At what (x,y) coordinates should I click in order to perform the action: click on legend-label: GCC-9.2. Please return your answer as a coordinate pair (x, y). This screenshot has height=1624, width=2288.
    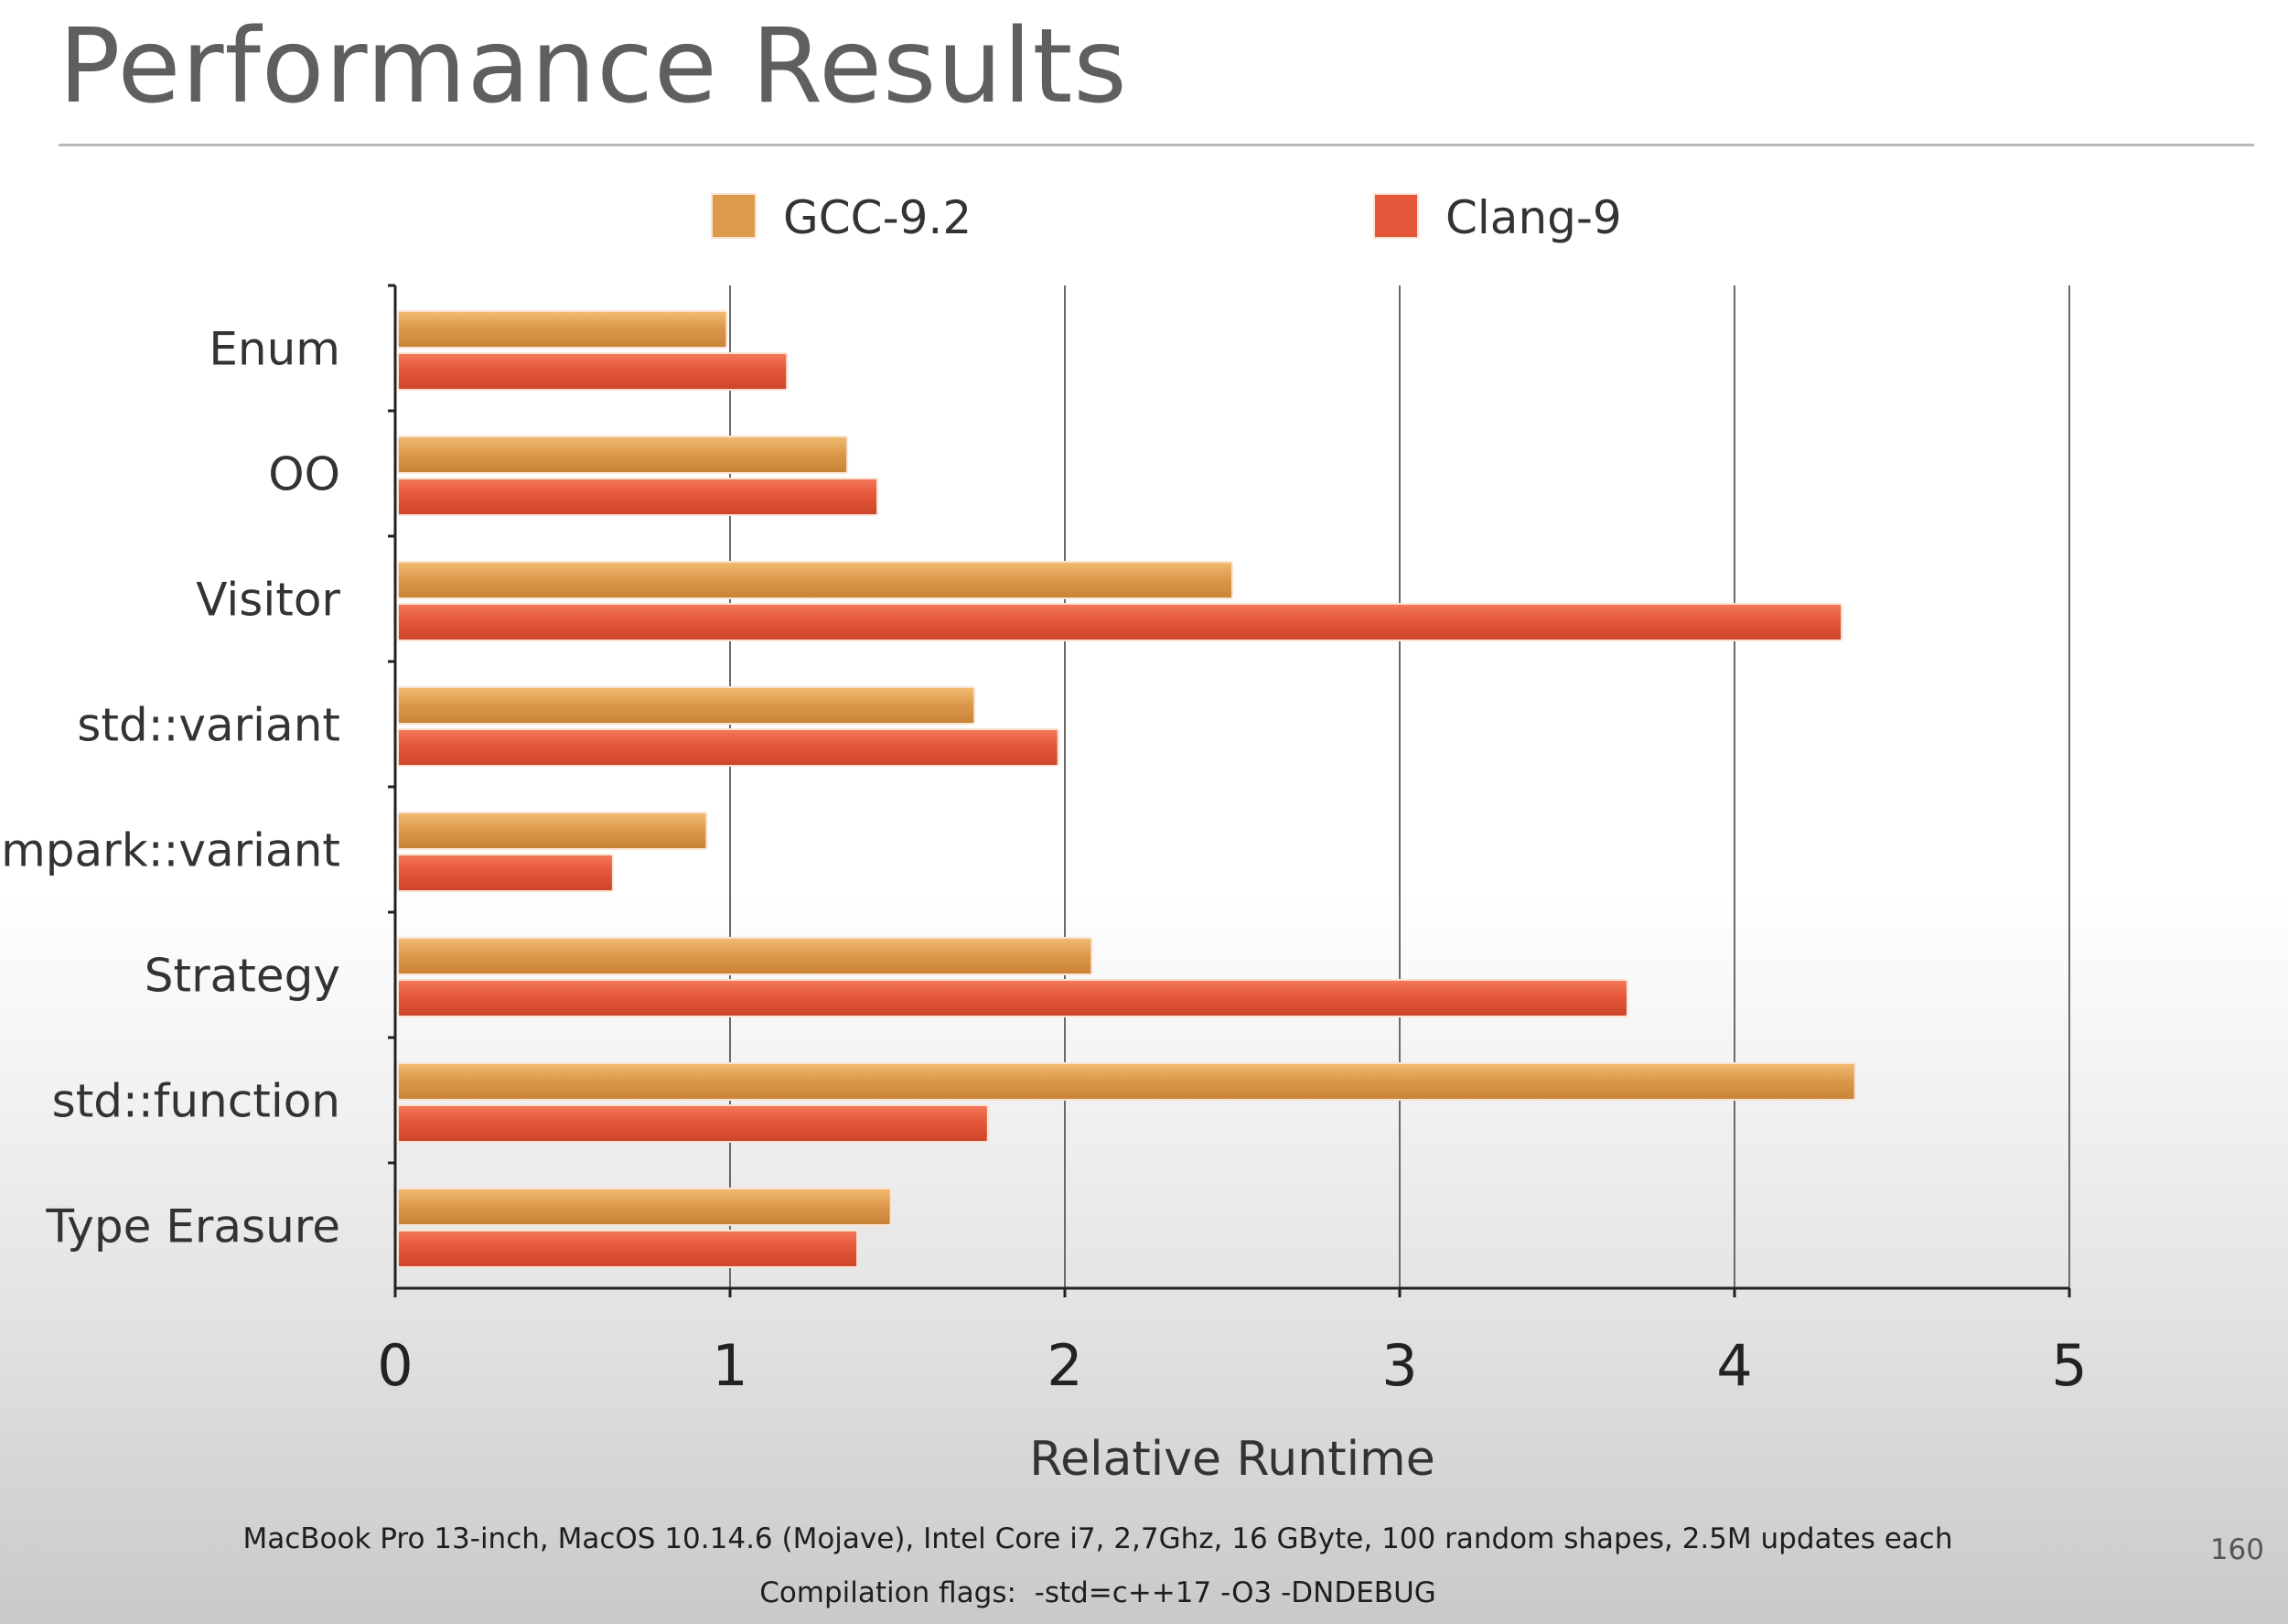
    Looking at the image, I should click on (878, 217).